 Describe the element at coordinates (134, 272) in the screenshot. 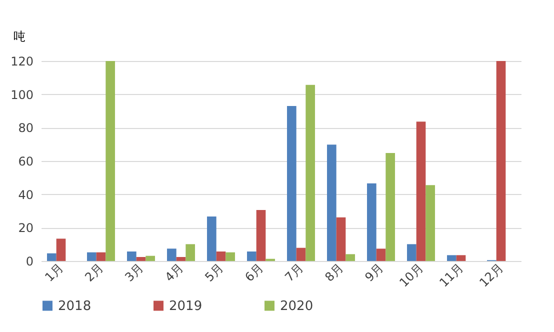

I see `x-tick-label: 3月` at that location.